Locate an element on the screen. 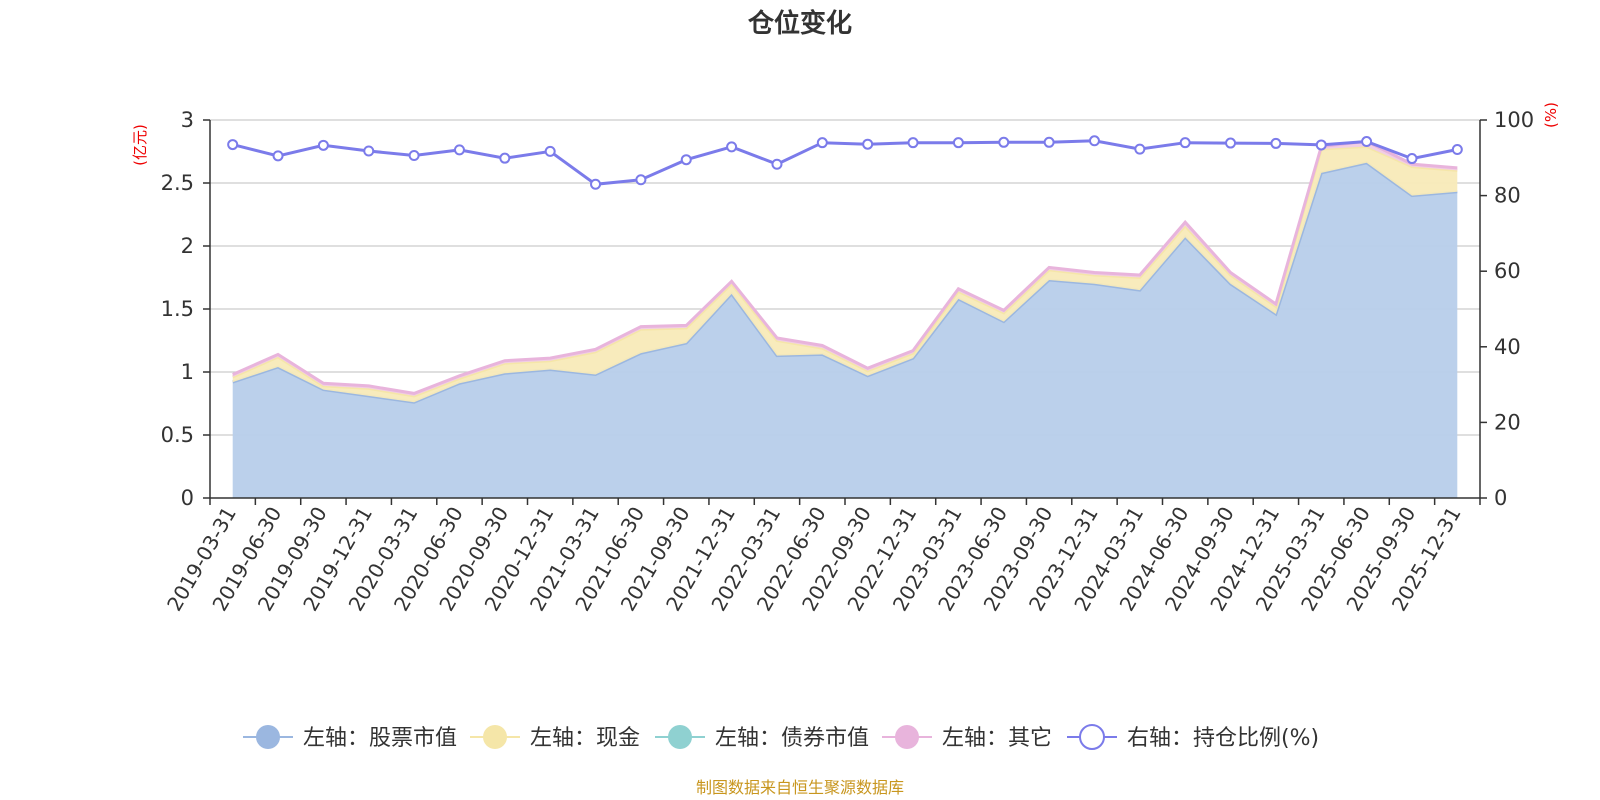 The image size is (1600, 800). right-axis-unit: (%) is located at coordinates (1551, 115).